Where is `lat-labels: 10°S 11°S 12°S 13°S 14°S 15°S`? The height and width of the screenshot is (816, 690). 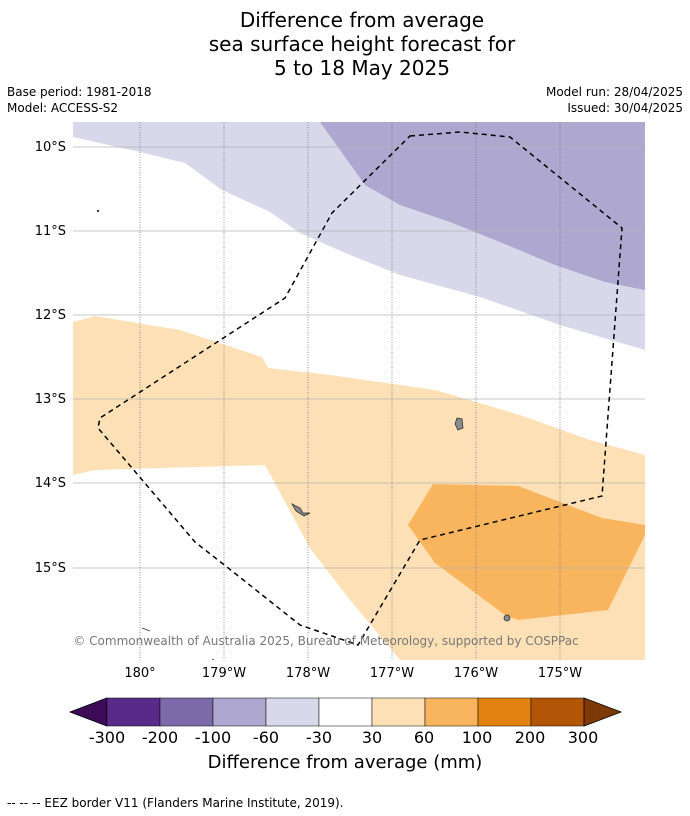
lat-labels: 10°S 11°S 12°S 13°S 14°S 15°S is located at coordinates (50, 358).